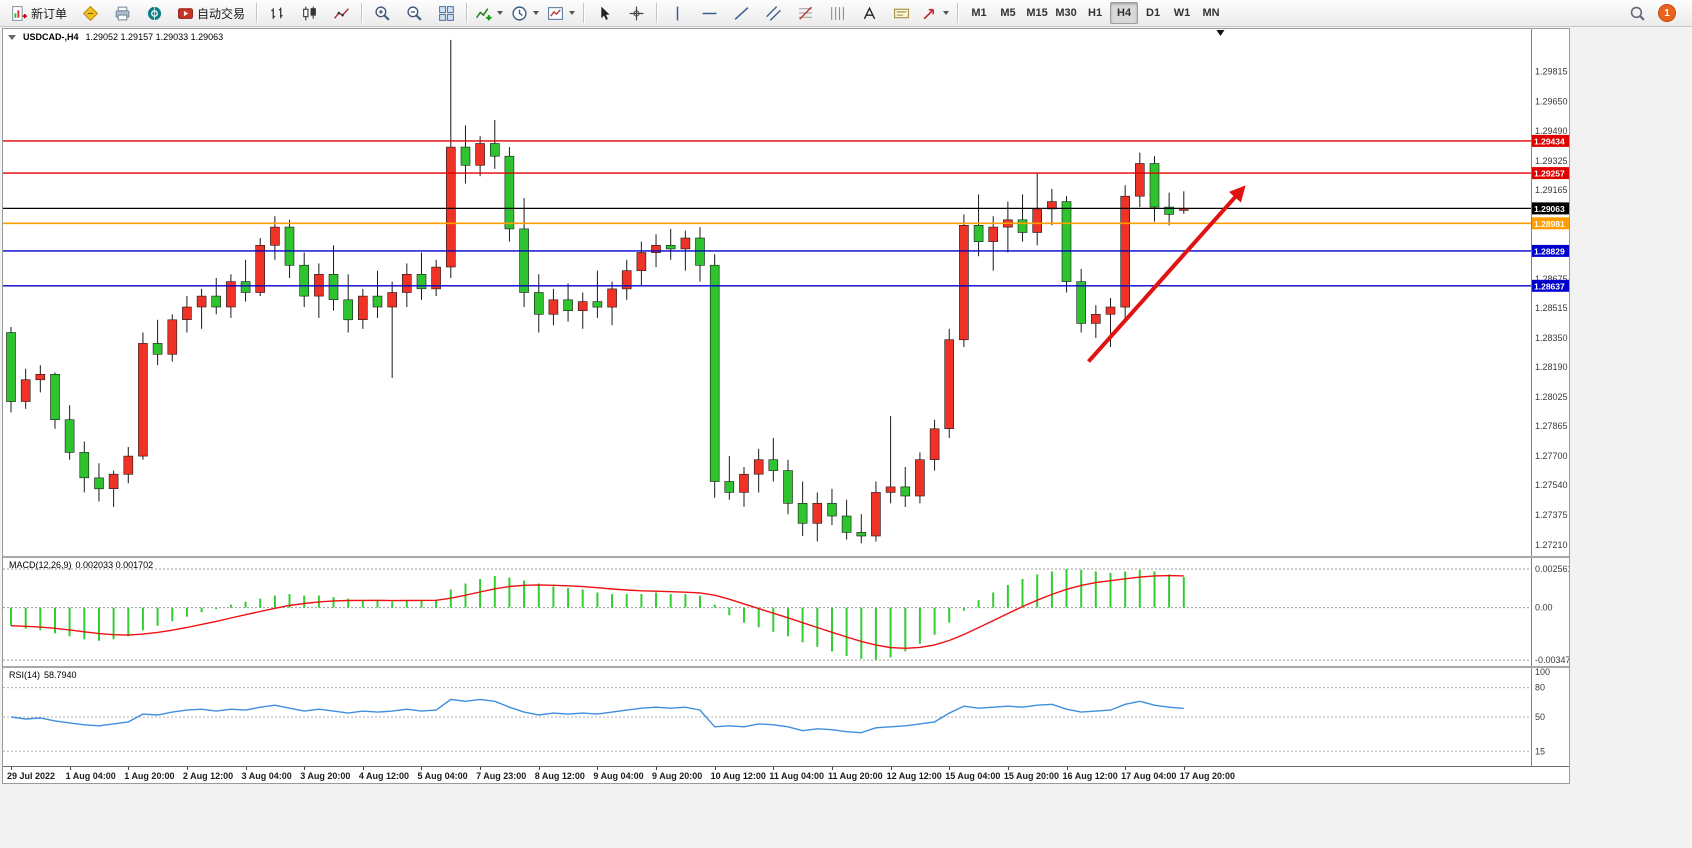  What do you see at coordinates (1549, 251) in the screenshot?
I see `price-badge-label: 1.28829` at bounding box center [1549, 251].